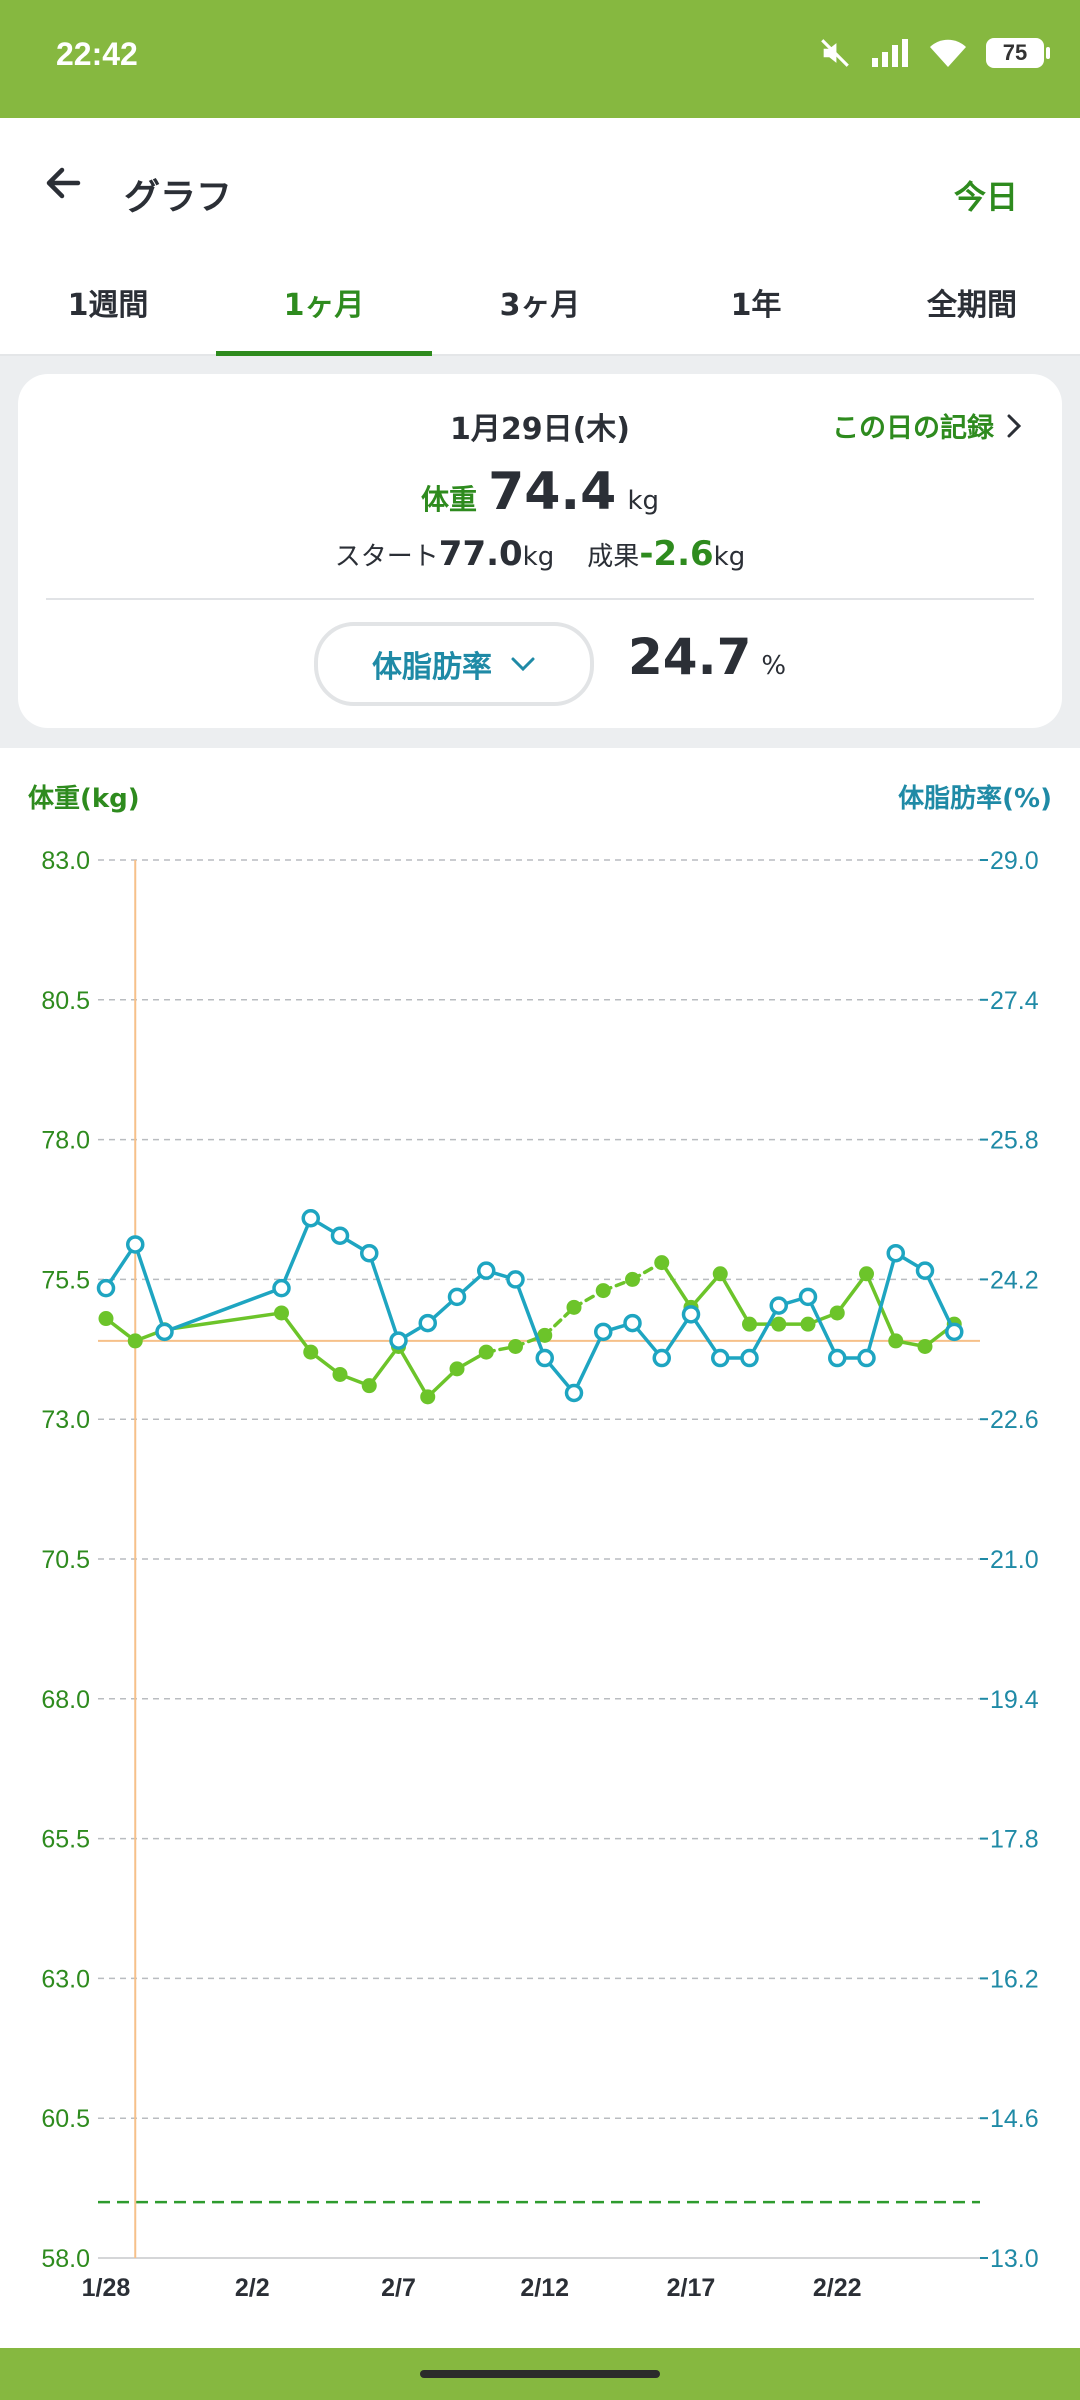 This screenshot has width=1080, height=2400. What do you see at coordinates (540, 2374) in the screenshot?
I see `home-gesture-handle` at bounding box center [540, 2374].